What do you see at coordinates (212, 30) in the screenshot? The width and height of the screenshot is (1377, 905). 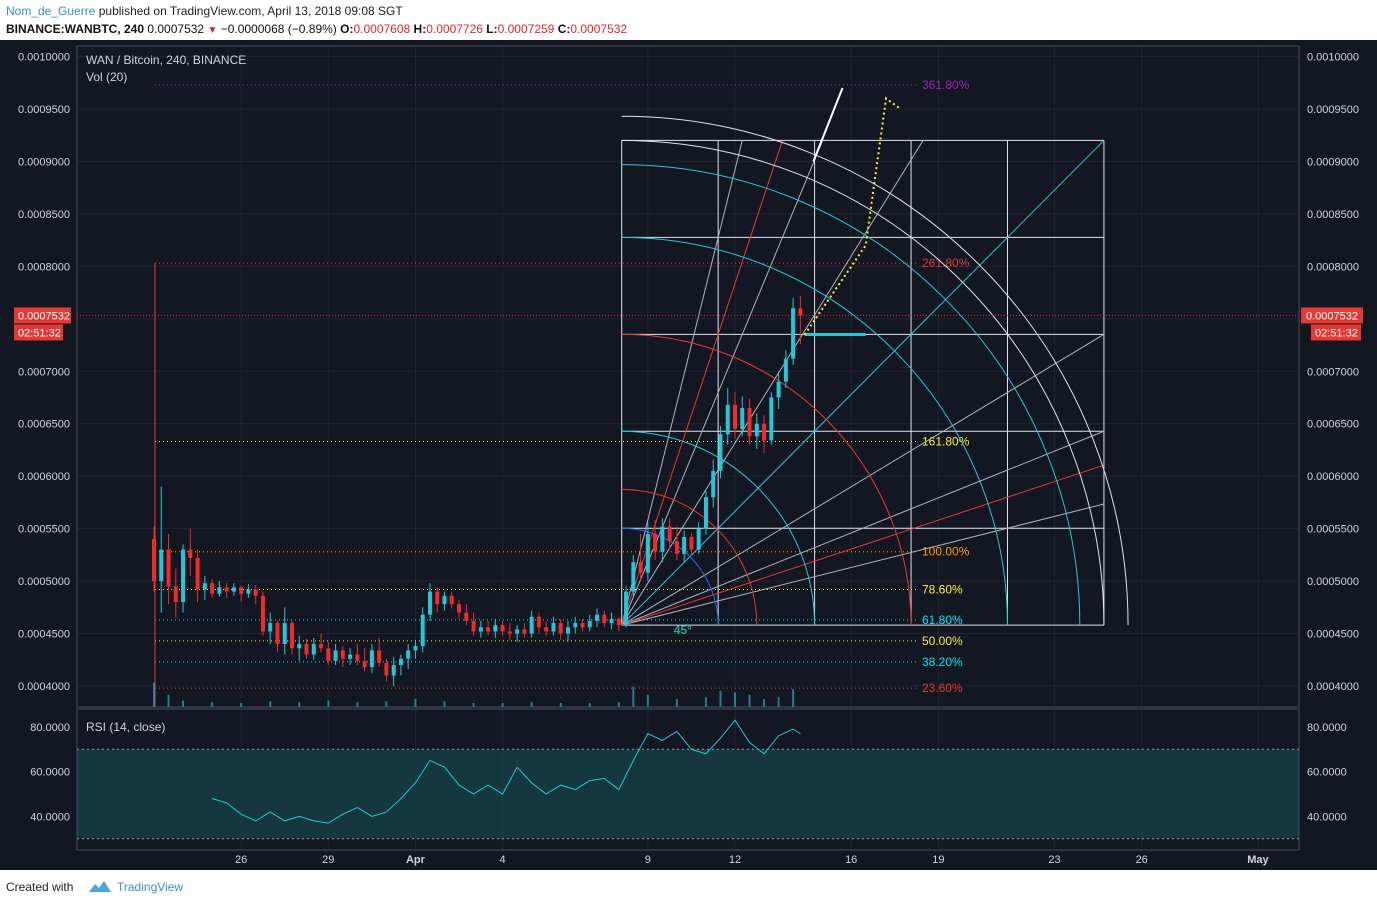 I see `down-triangle-icon: ▼` at bounding box center [212, 30].